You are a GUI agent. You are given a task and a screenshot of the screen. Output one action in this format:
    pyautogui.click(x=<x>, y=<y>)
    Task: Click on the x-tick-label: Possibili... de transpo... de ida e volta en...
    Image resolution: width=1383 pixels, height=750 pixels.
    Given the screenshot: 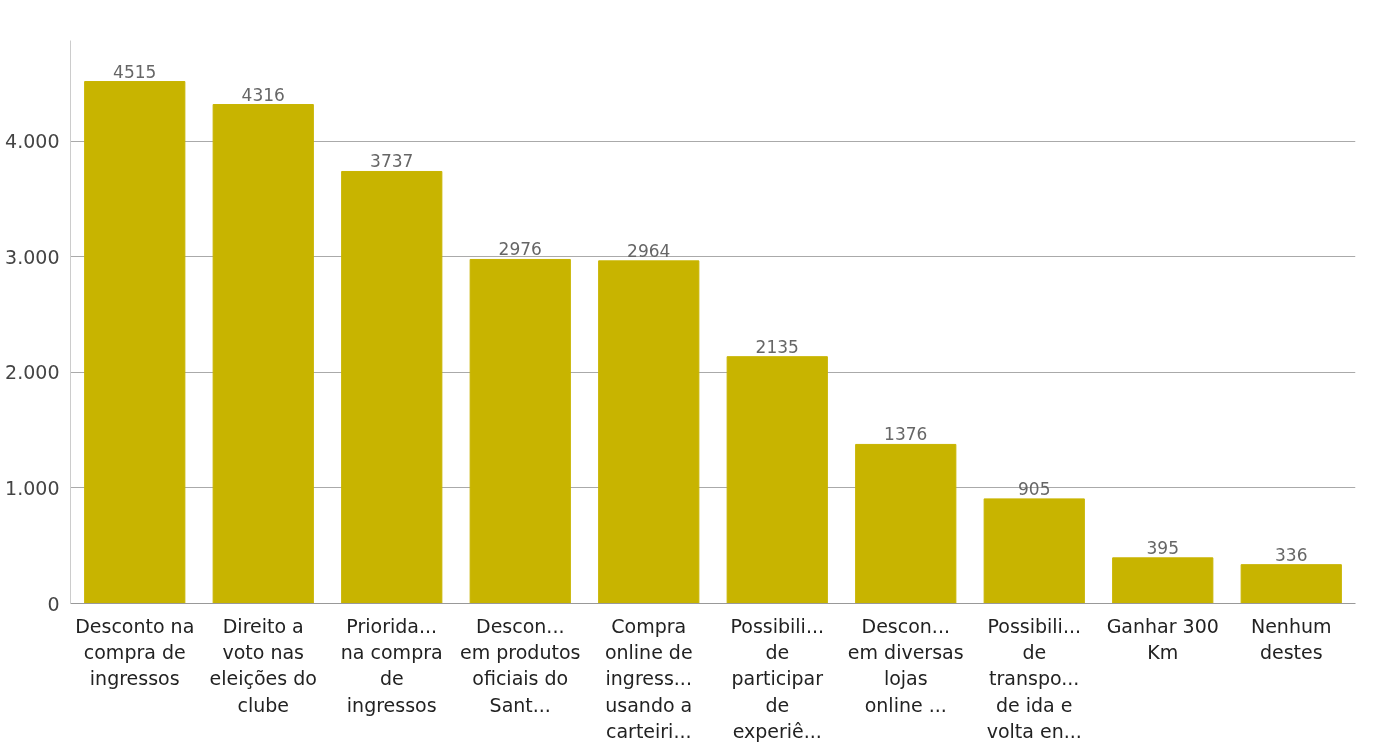 What is the action you would take?
    pyautogui.click(x=1034, y=678)
    